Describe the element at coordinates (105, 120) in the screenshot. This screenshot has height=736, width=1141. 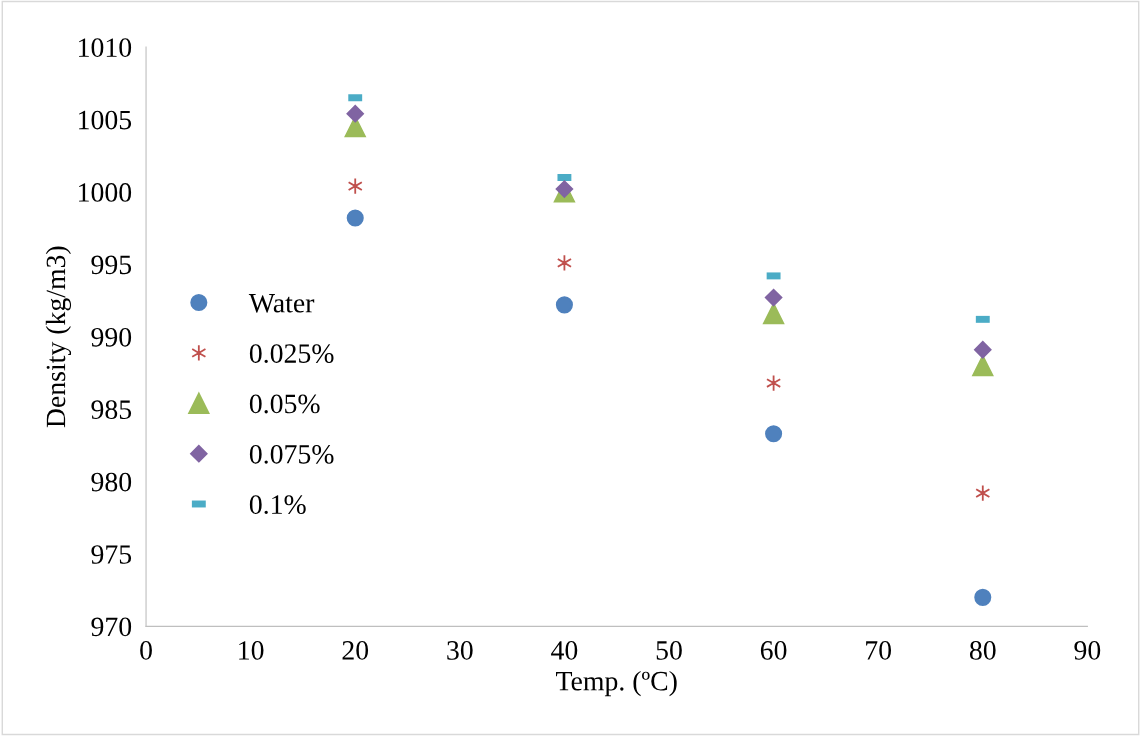
I see `y-tick-label: 1005` at that location.